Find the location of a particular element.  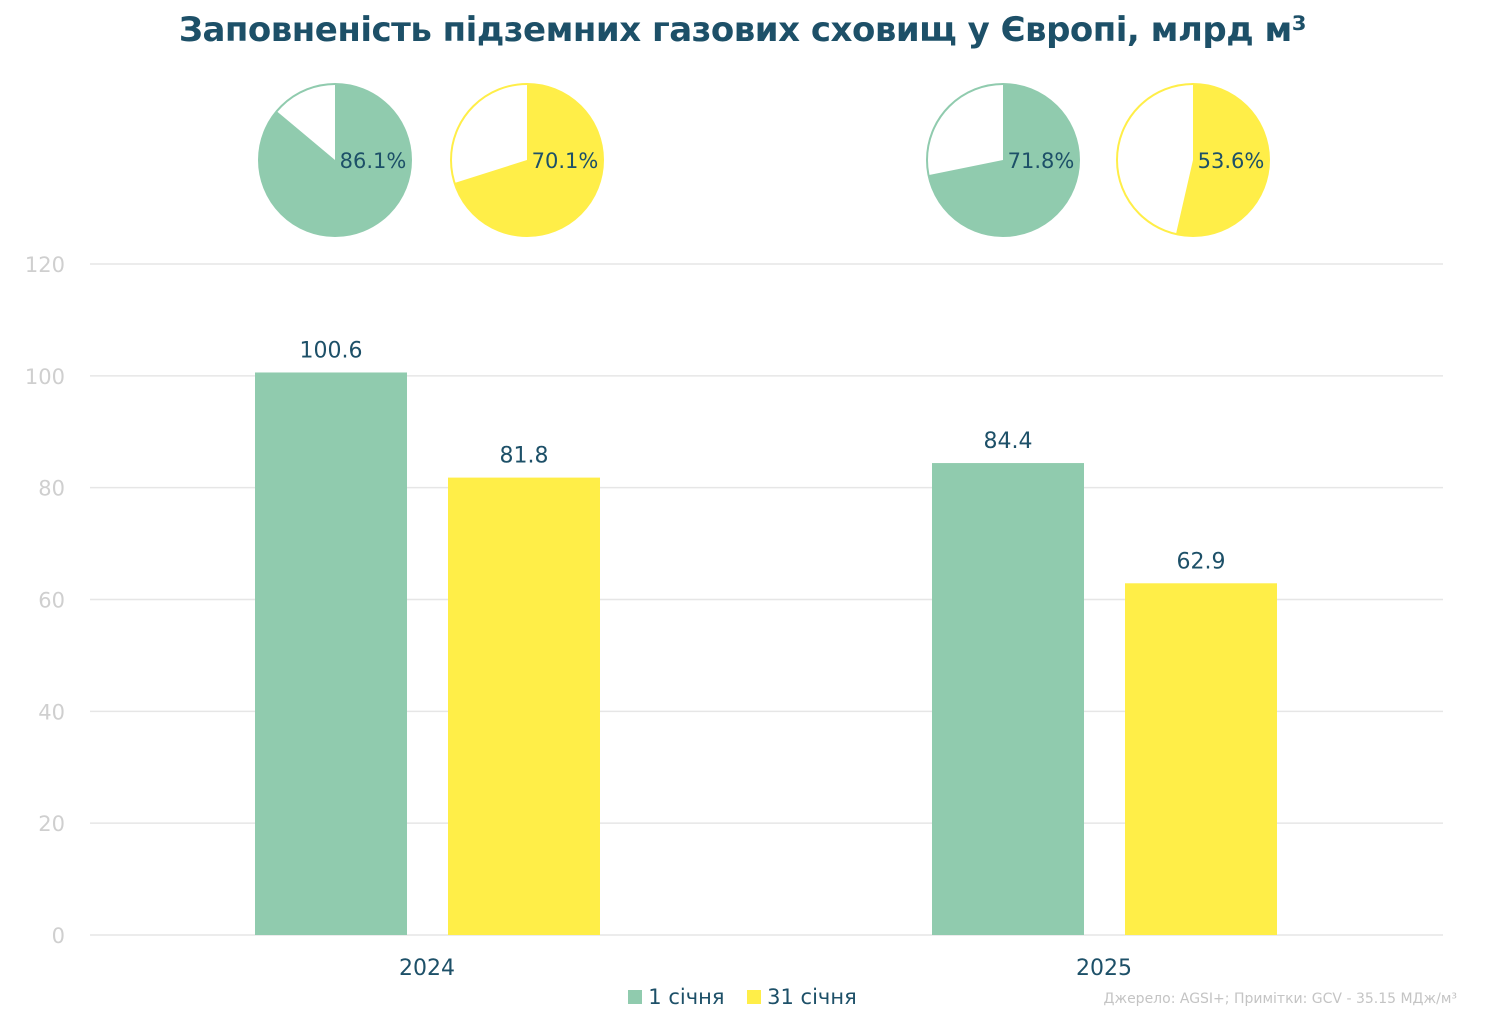

legend-item-jan1: 1 січня is located at coordinates (676, 997).